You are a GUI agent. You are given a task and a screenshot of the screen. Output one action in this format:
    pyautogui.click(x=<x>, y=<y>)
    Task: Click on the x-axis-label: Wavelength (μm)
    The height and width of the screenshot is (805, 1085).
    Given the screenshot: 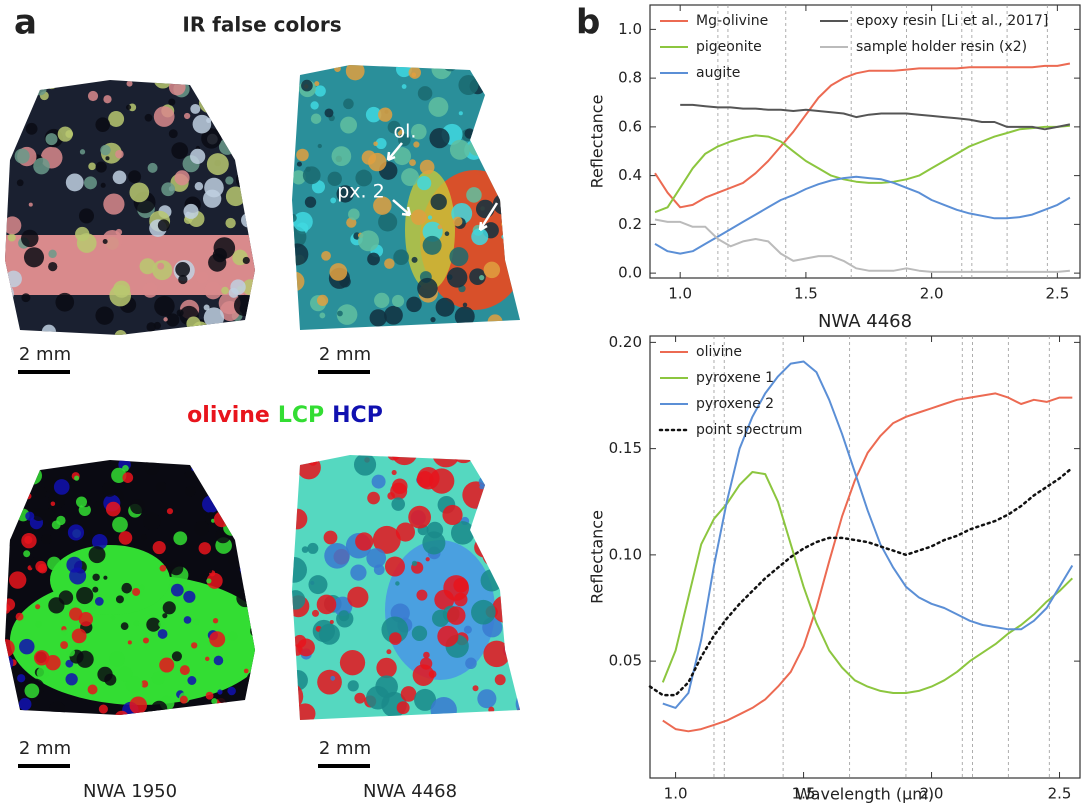 What is the action you would take?
    pyautogui.click(x=865, y=794)
    